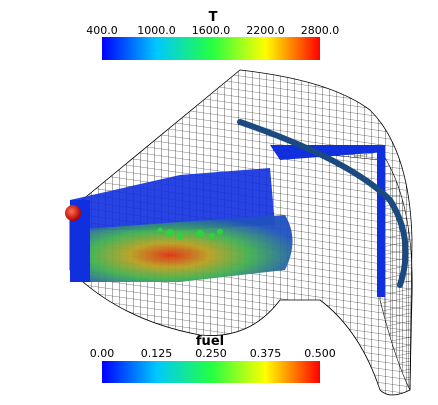  Describe the element at coordinates (266, 353) in the screenshot. I see `tick-label: 0.375` at that location.